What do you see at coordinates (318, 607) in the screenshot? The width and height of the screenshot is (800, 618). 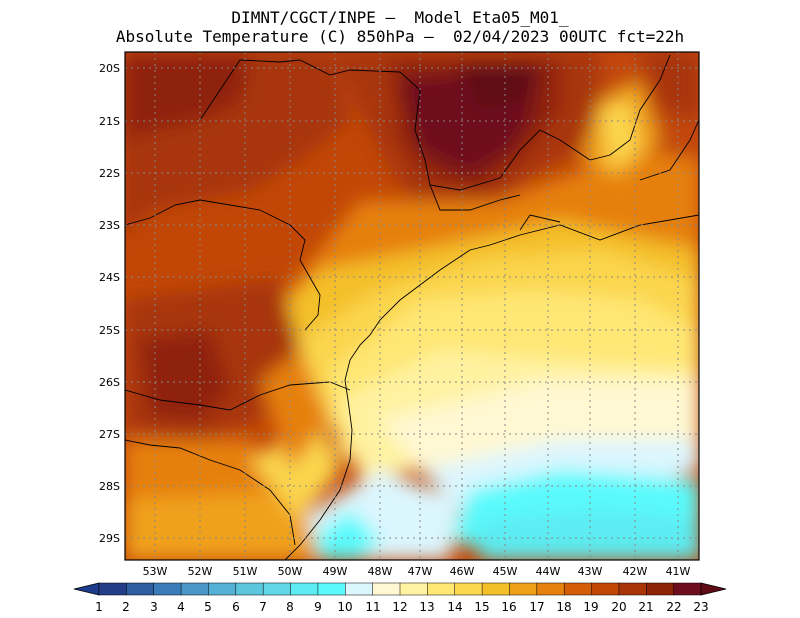 I see `colorbar-label: 9` at bounding box center [318, 607].